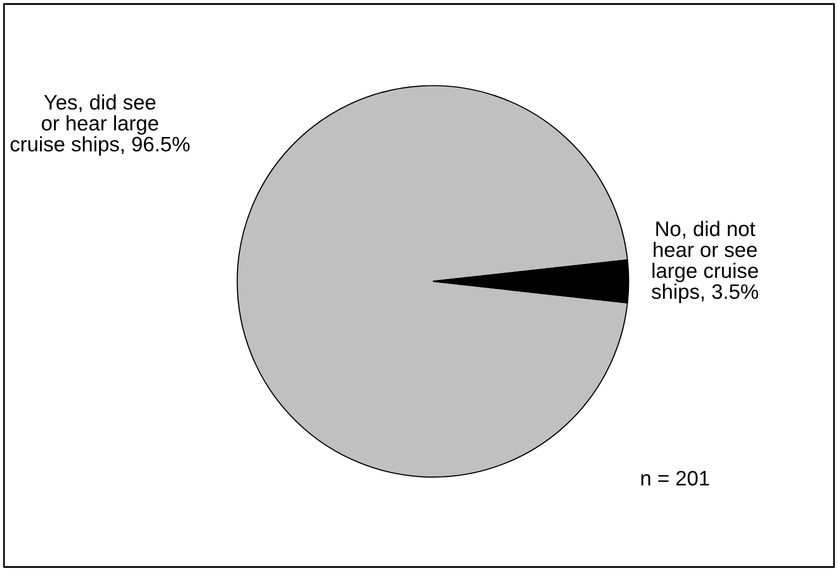 The height and width of the screenshot is (571, 838). I want to click on slice-label: Yes, did see or hear large cruise ships, 96.5%, so click(100, 125).